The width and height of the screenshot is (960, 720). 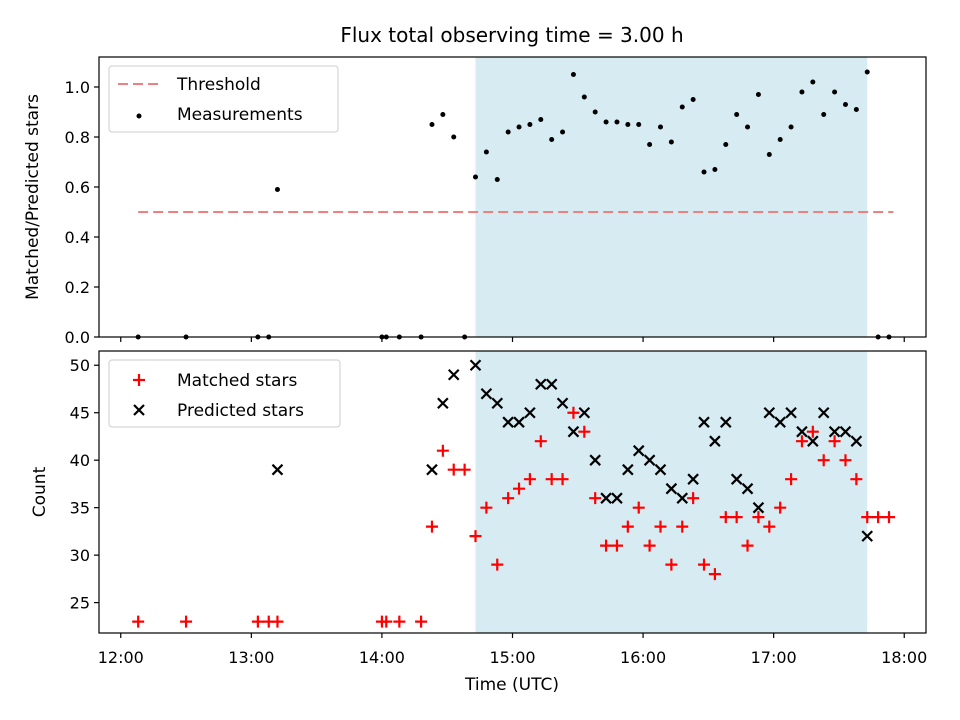 I want to click on y-tick-label: 35, so click(x=80, y=508).